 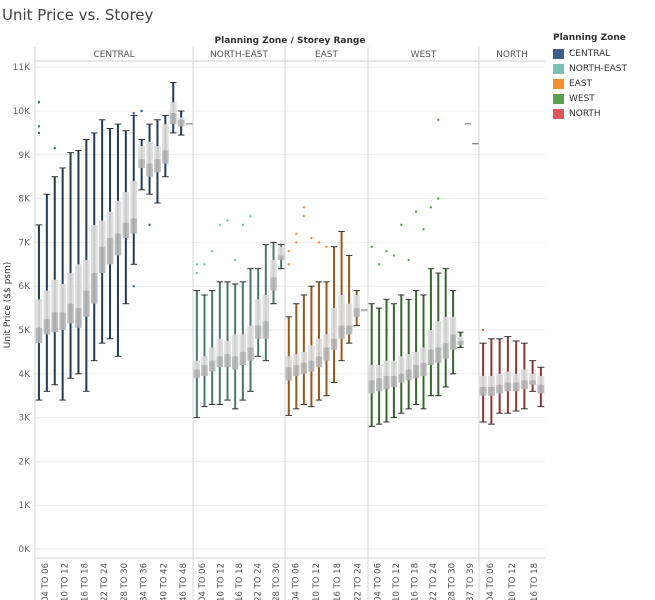 I want to click on legend-item-north-east: NORTH-EAST, so click(x=590, y=68).